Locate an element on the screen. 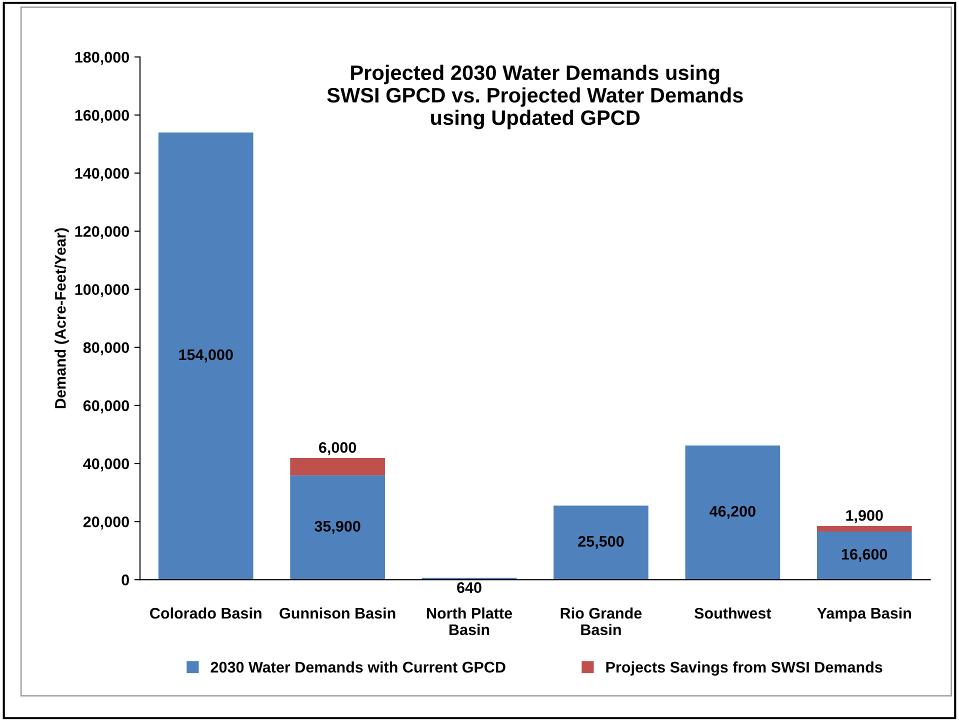  data-label: 35,900 is located at coordinates (337, 527).